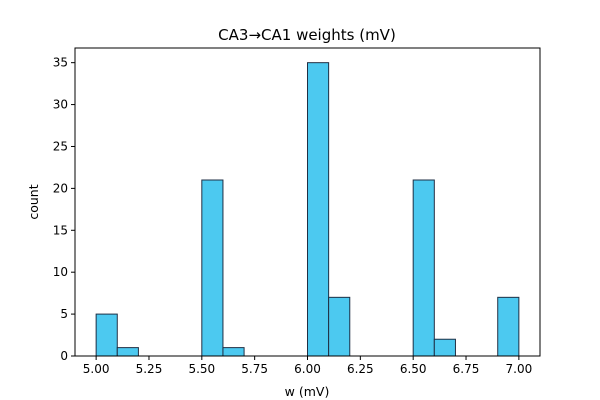 Image resolution: width=600 pixels, height=400 pixels. What do you see at coordinates (60, 230) in the screenshot?
I see `y-tick-label: 15` at bounding box center [60, 230].